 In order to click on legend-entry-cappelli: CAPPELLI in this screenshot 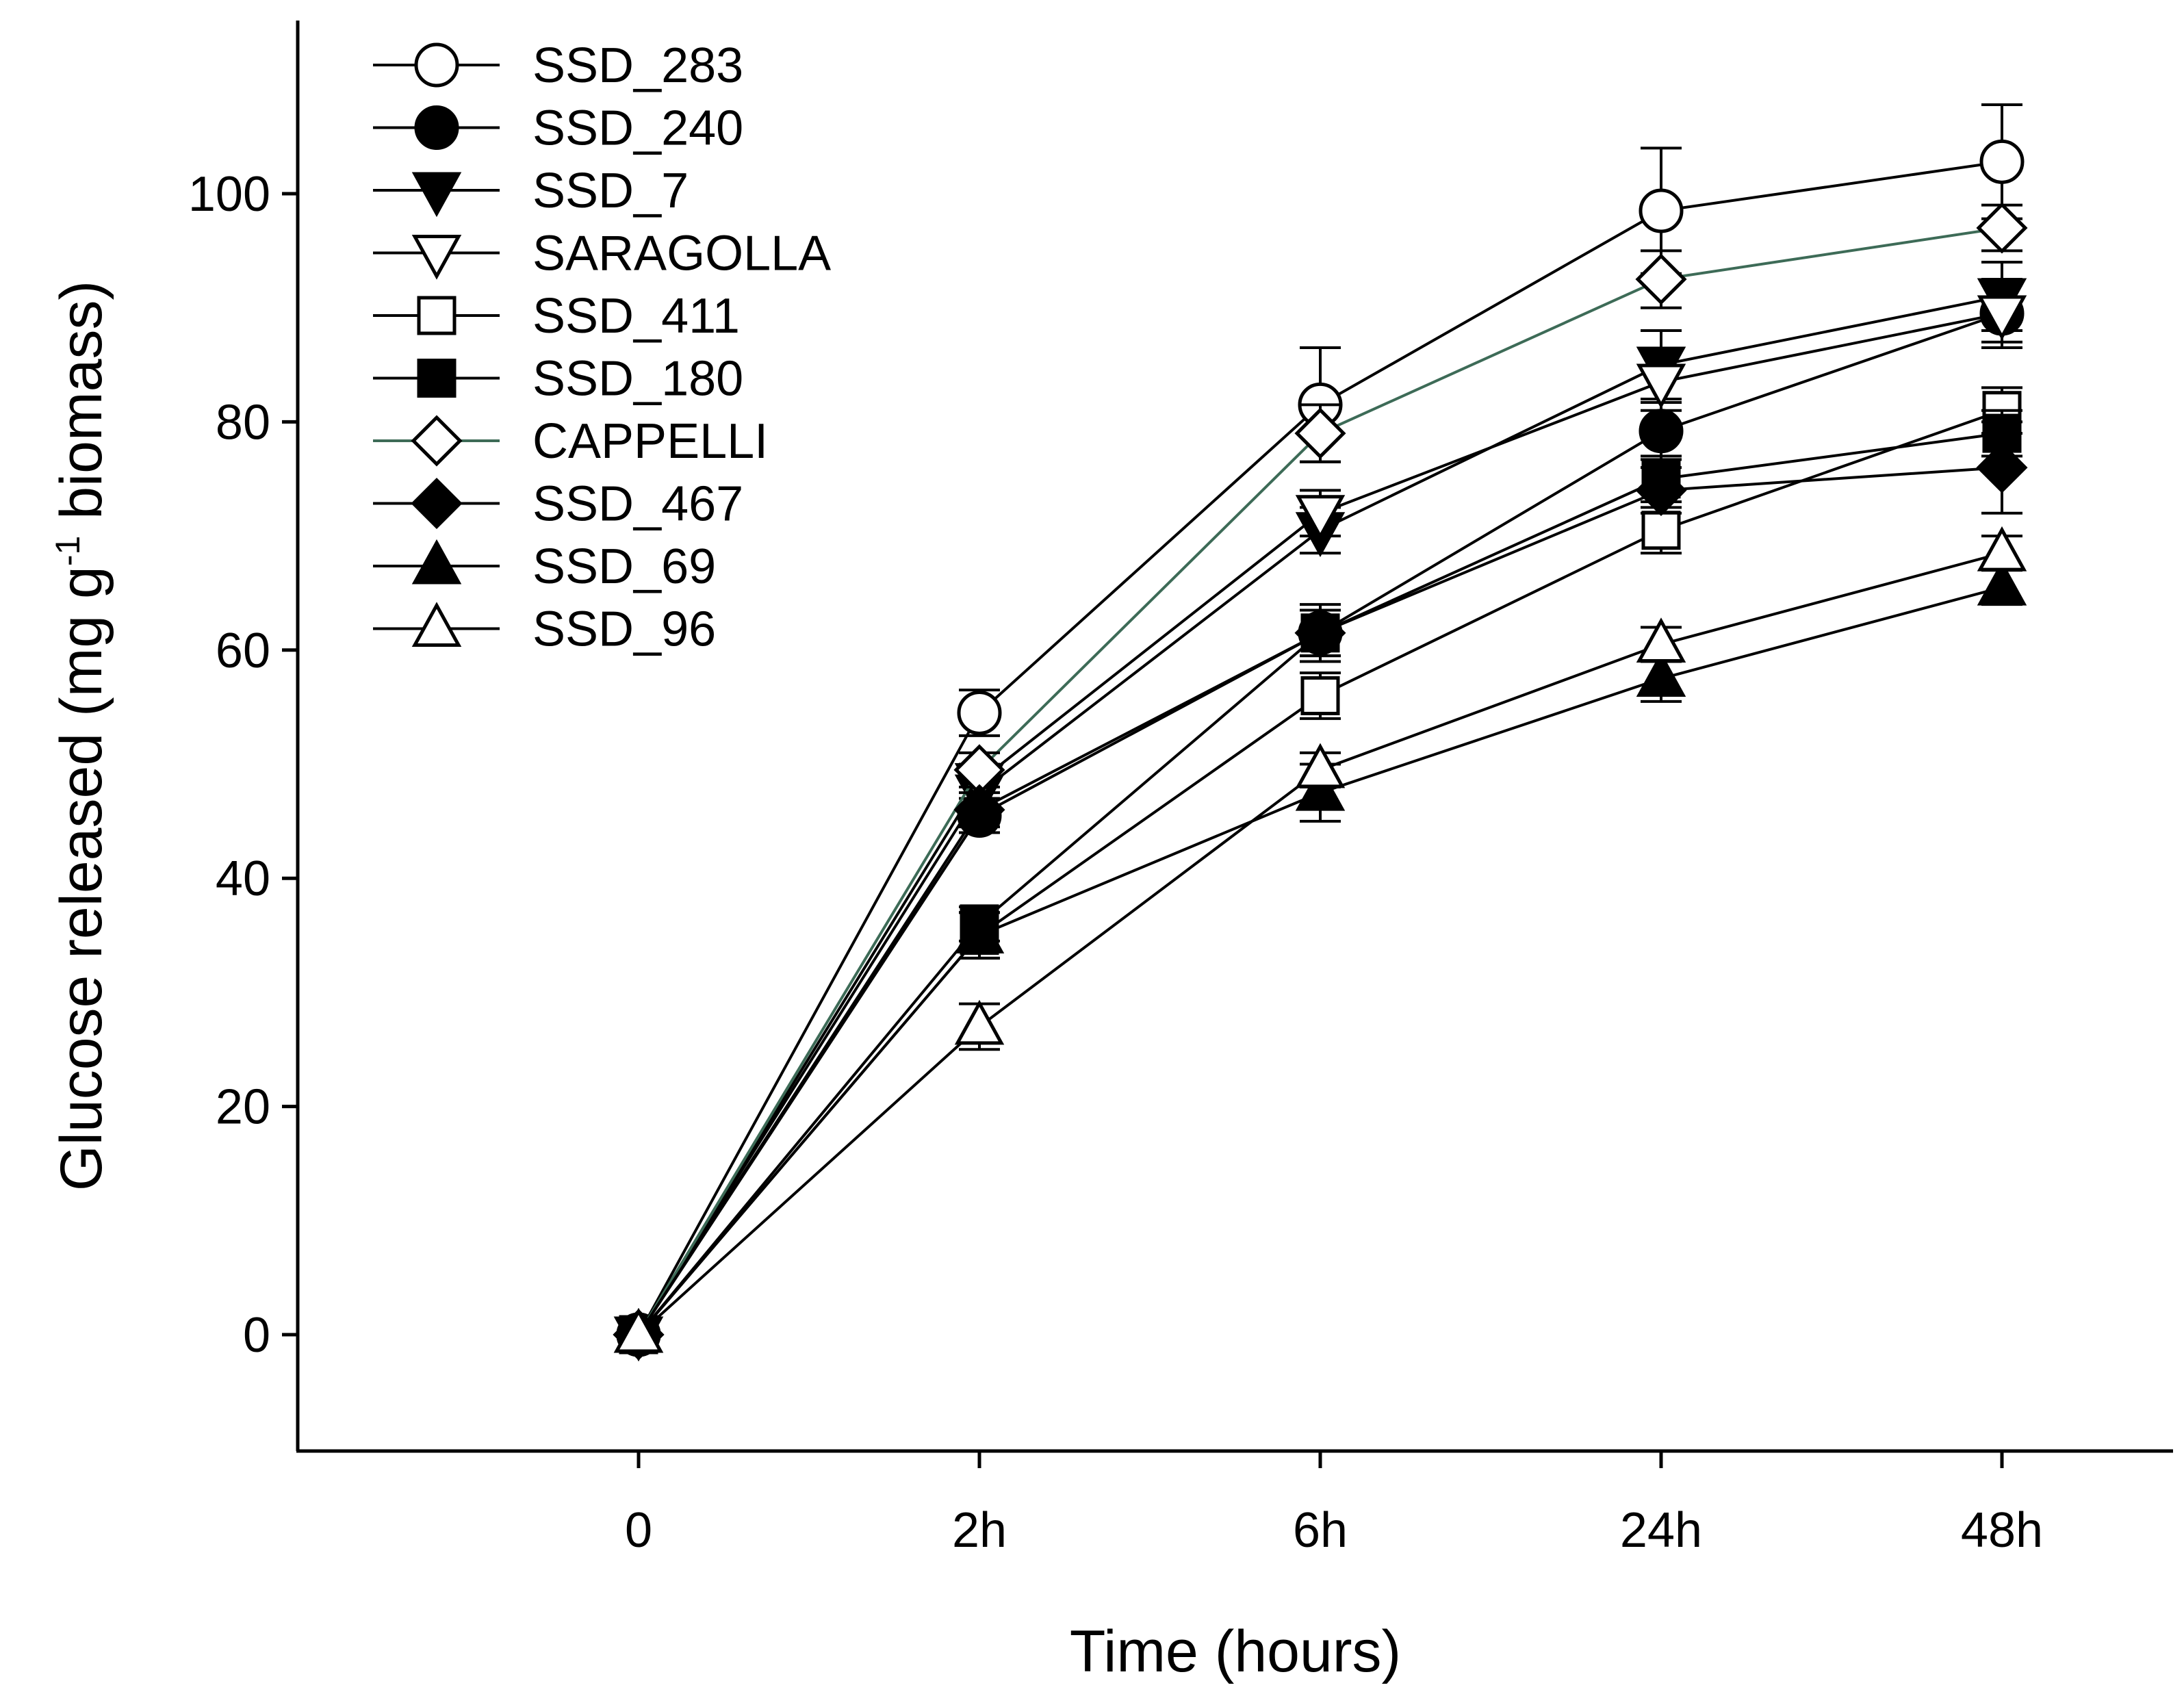, I will do `click(570, 441)`.